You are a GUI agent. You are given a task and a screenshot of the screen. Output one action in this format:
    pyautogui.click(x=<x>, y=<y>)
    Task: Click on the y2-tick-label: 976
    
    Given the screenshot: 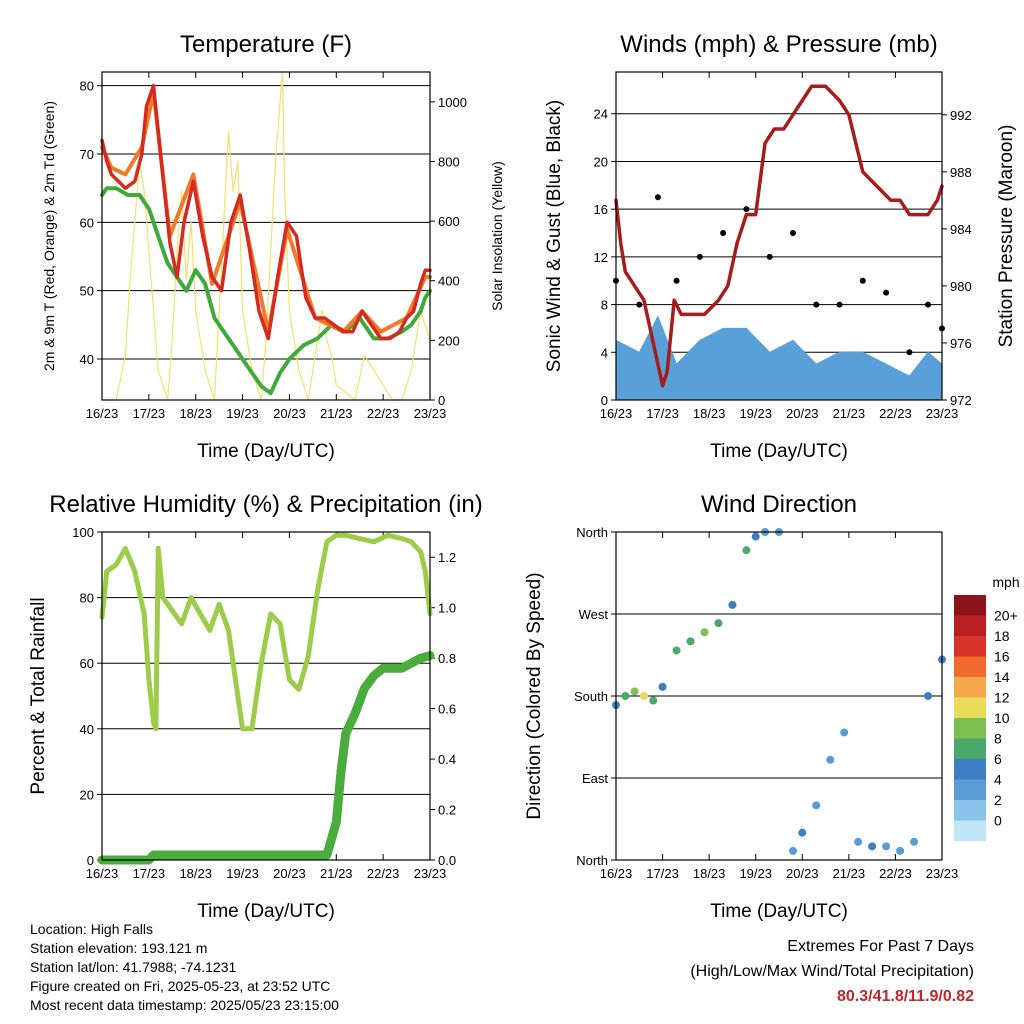 What is the action you would take?
    pyautogui.click(x=961, y=343)
    